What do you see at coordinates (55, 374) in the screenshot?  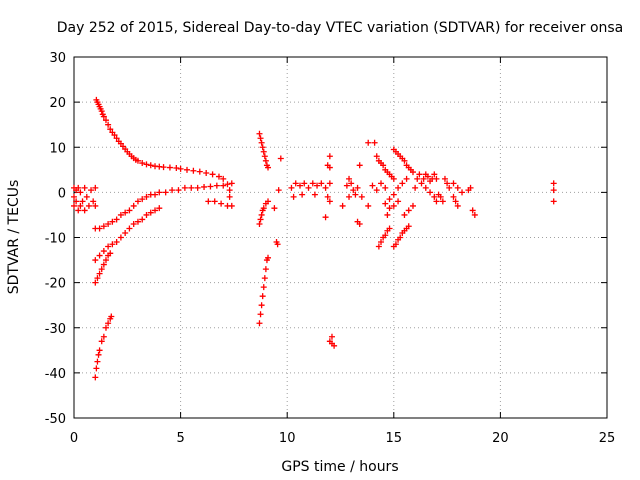 I see `y-tick-label: -40` at bounding box center [55, 374].